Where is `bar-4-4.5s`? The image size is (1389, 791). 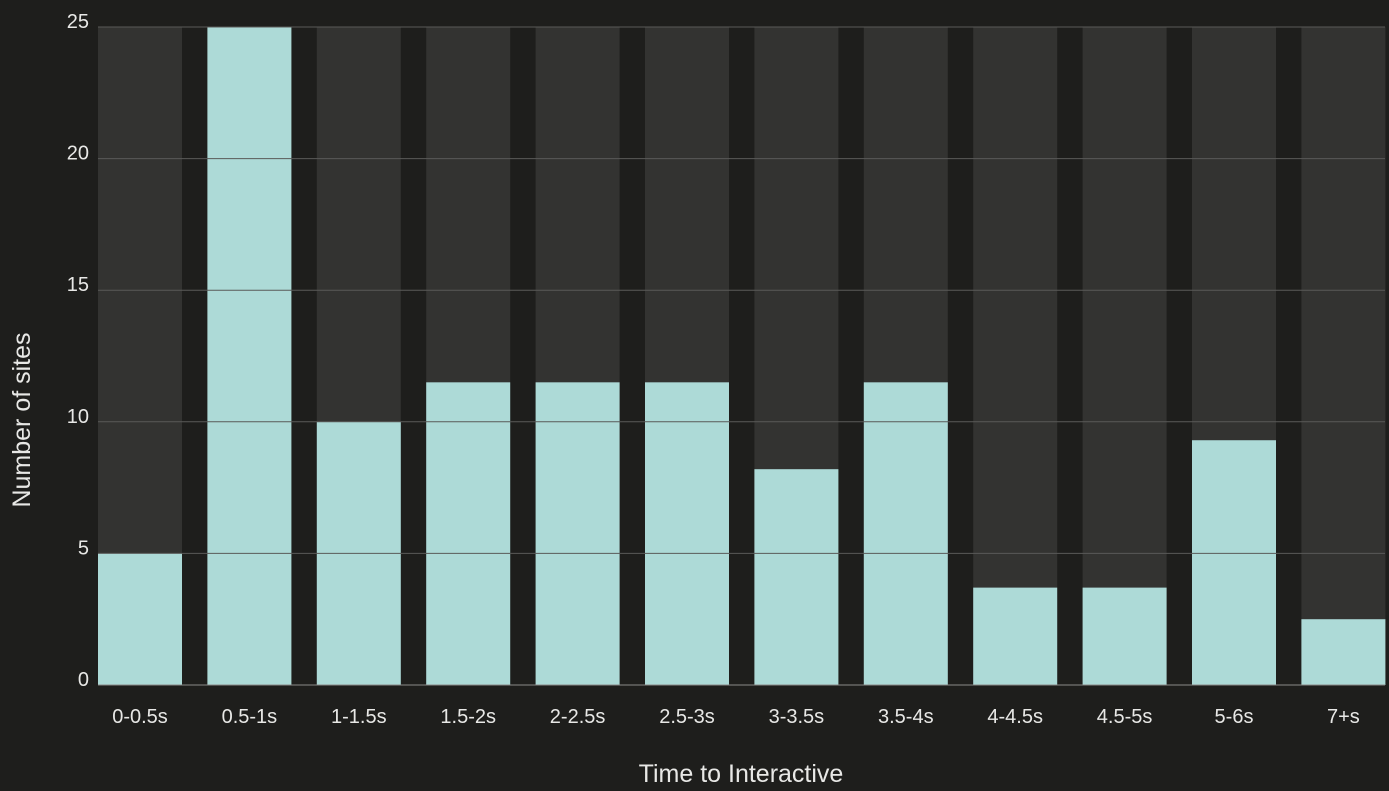
bar-4-4.5s is located at coordinates (1015, 636).